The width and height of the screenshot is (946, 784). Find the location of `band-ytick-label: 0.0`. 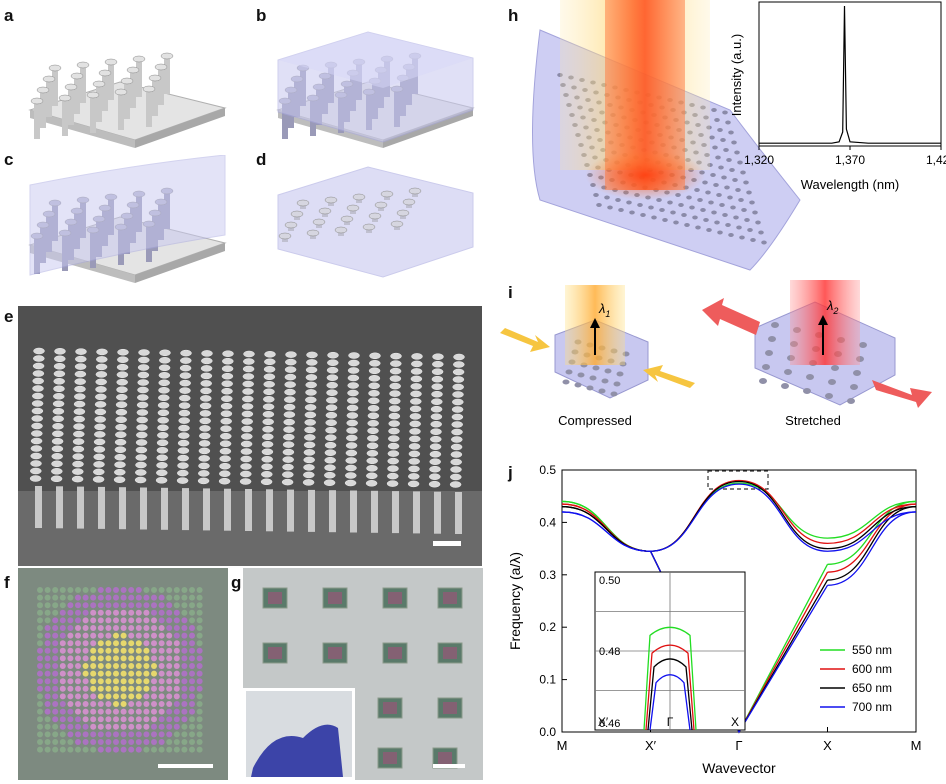

band-ytick-label: 0.0 is located at coordinates (547, 732).